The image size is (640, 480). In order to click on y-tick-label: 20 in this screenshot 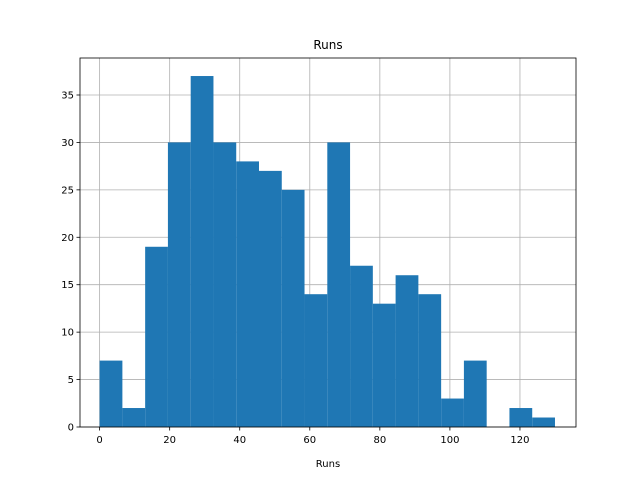, I will do `click(67, 238)`.